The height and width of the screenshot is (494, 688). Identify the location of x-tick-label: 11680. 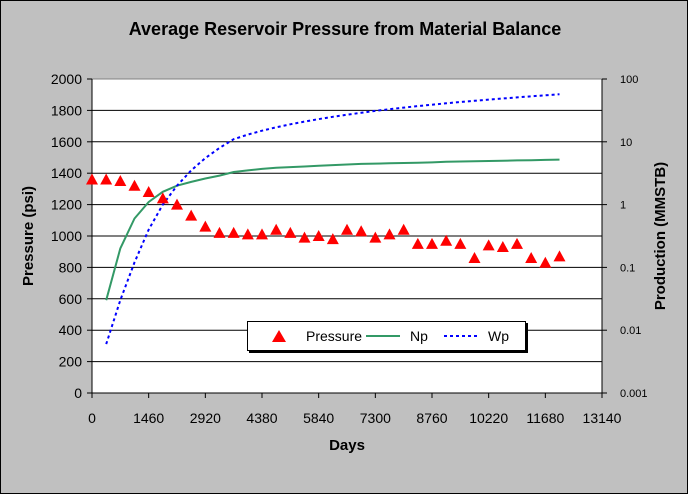
(545, 418).